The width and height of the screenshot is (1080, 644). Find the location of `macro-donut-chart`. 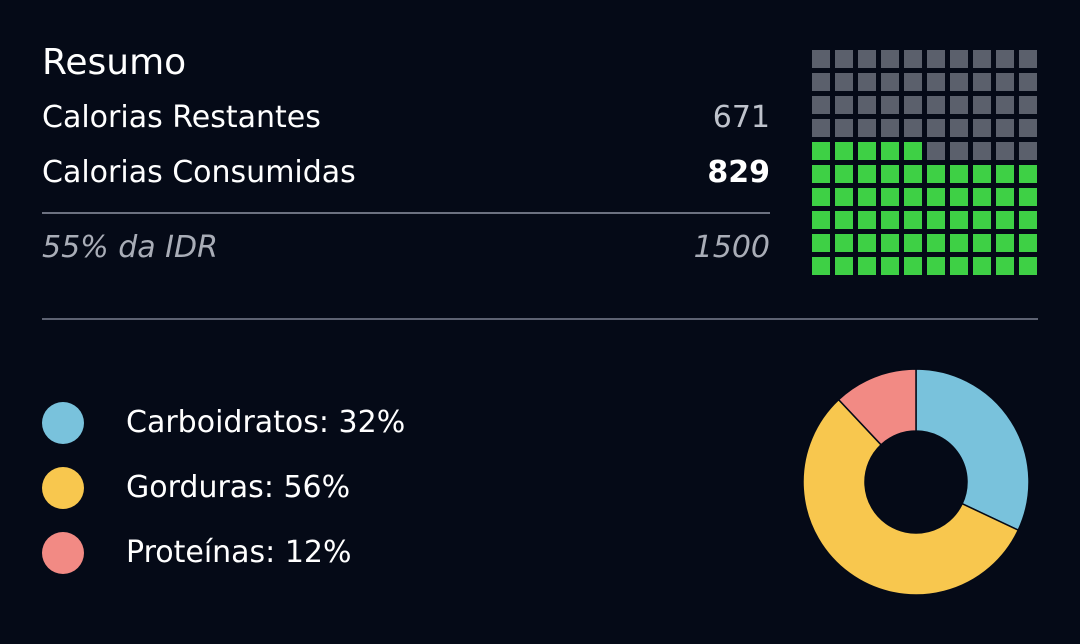

macro-donut-chart is located at coordinates (916, 482).